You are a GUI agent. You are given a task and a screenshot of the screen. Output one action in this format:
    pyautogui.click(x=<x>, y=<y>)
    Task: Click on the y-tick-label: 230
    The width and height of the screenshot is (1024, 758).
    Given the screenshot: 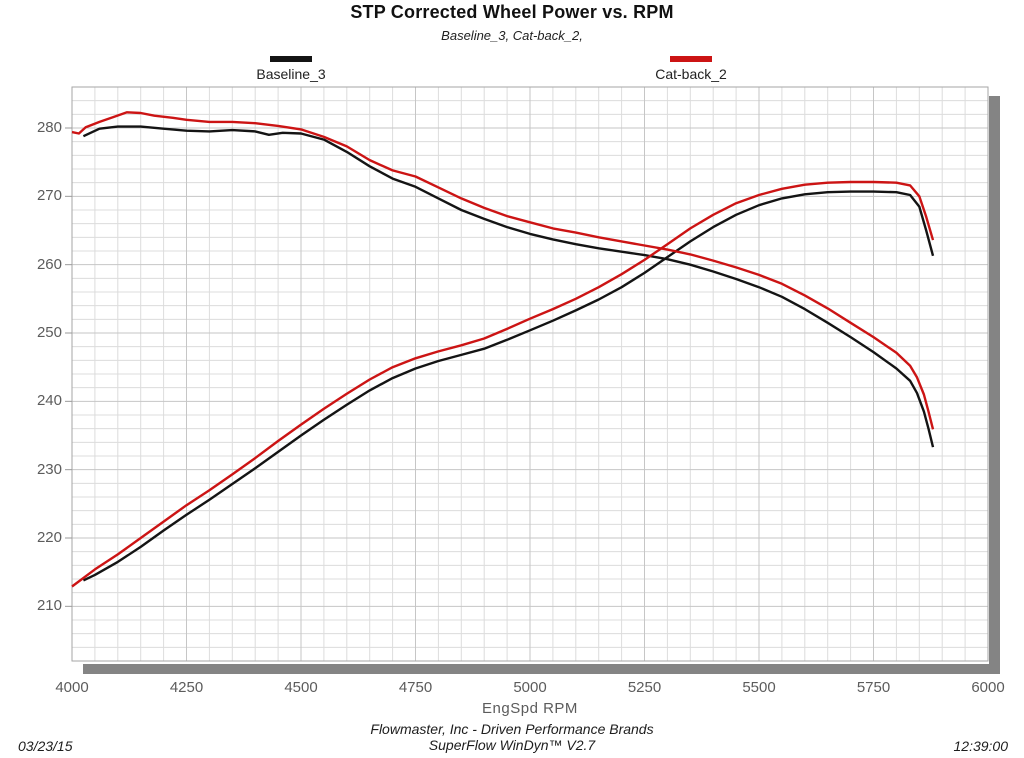 What is the action you would take?
    pyautogui.click(x=49, y=469)
    